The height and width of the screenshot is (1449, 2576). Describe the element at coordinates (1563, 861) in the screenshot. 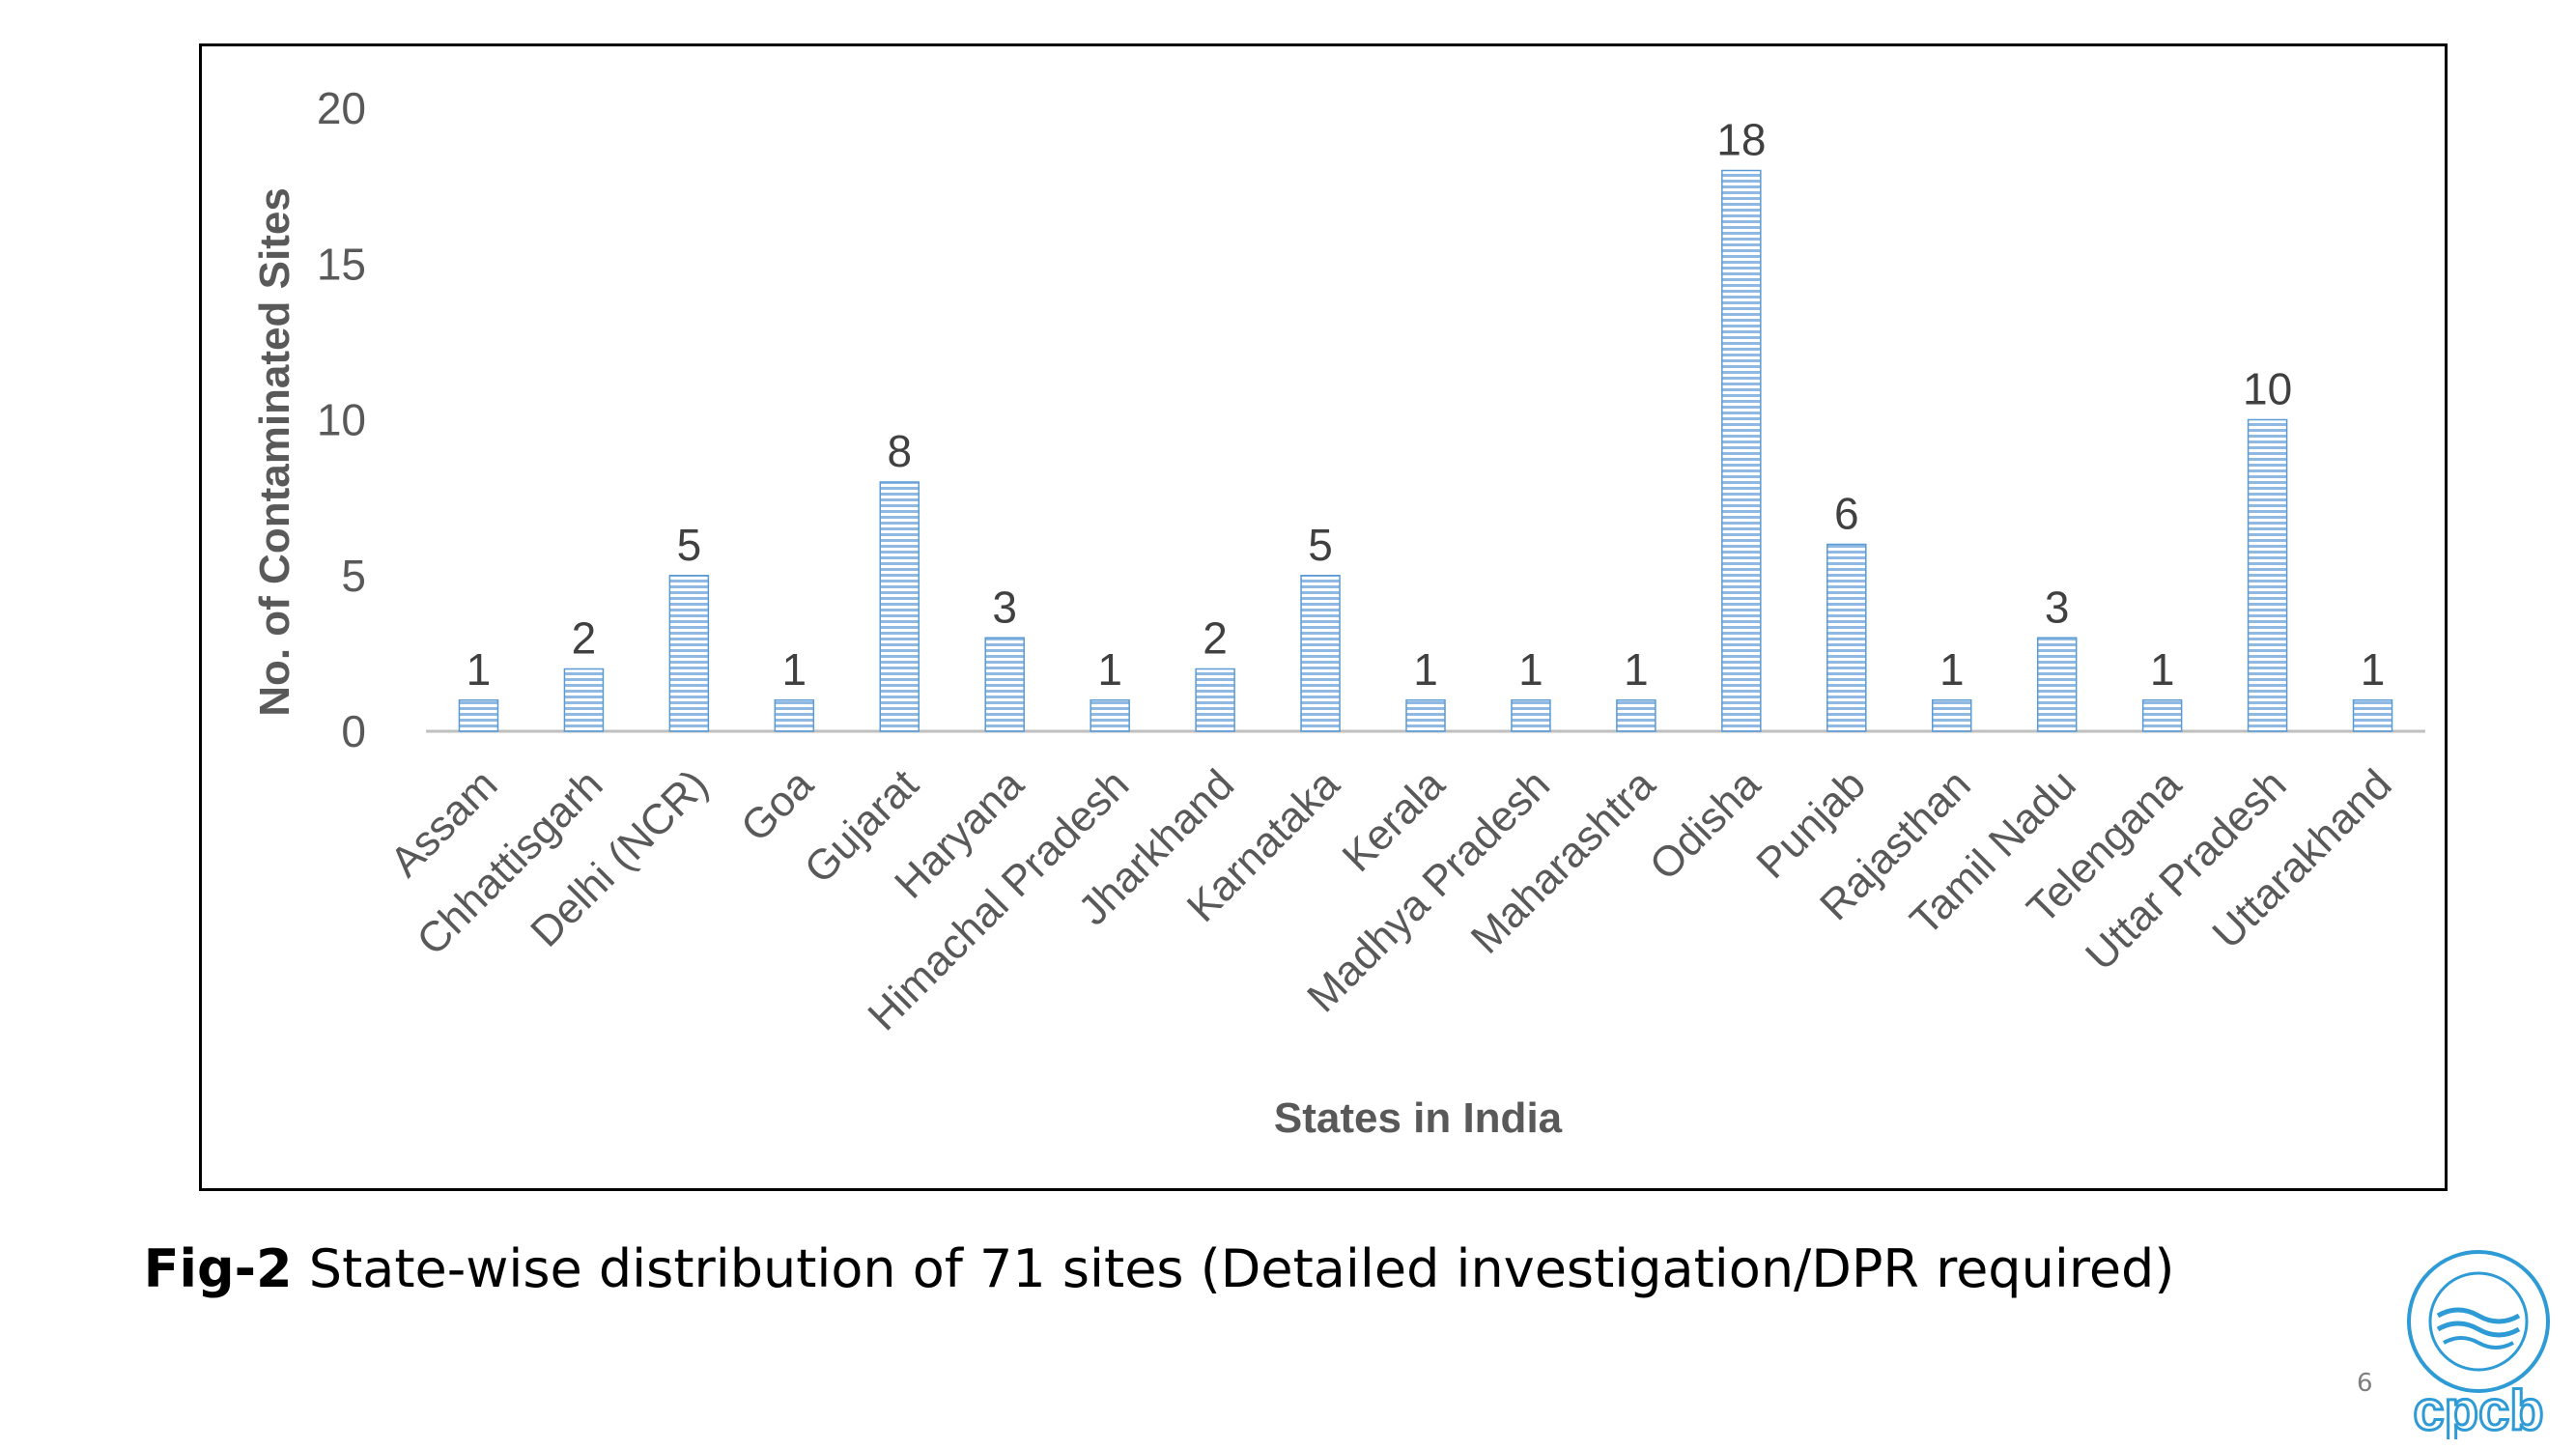

I see `x-tick-label: Maharashtra` at that location.